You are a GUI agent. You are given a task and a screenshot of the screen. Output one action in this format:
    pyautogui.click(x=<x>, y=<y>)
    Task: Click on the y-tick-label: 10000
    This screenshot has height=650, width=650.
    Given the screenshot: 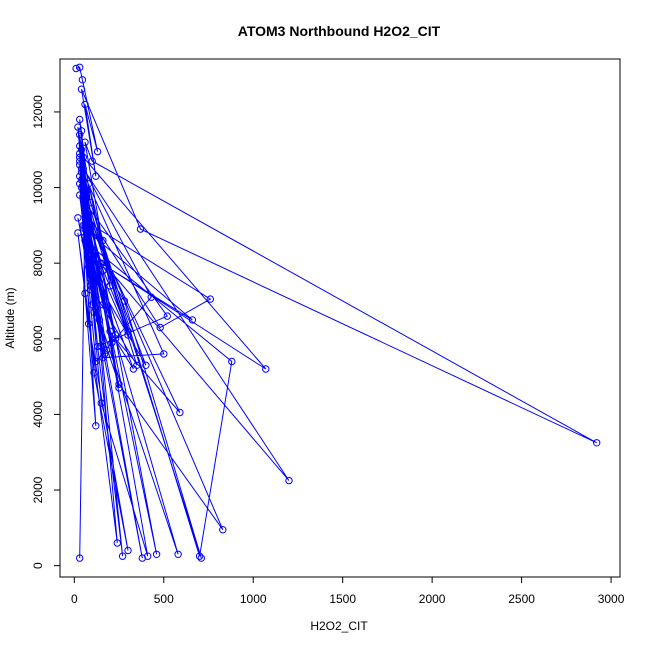 What is the action you would take?
    pyautogui.click(x=38, y=188)
    